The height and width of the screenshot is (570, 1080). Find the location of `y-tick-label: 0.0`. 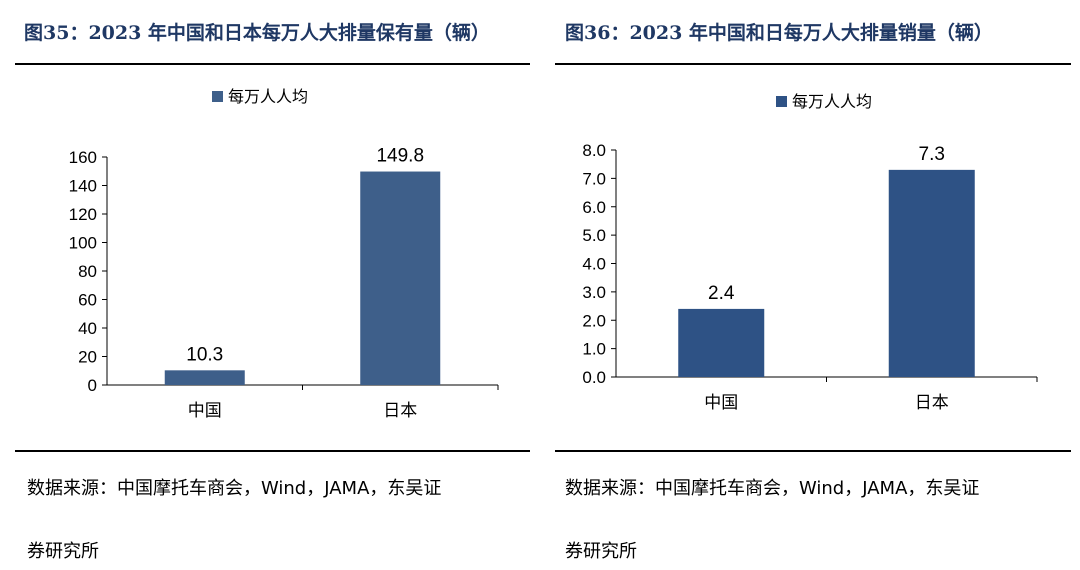

y-tick-label: 0.0 is located at coordinates (594, 377).